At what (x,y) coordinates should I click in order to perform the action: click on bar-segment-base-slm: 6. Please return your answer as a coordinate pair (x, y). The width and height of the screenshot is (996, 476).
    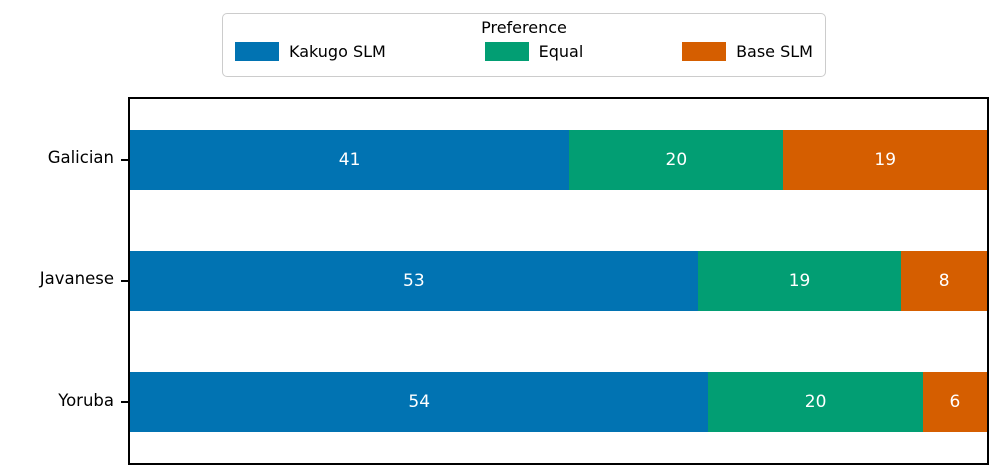
    Looking at the image, I should click on (954, 402).